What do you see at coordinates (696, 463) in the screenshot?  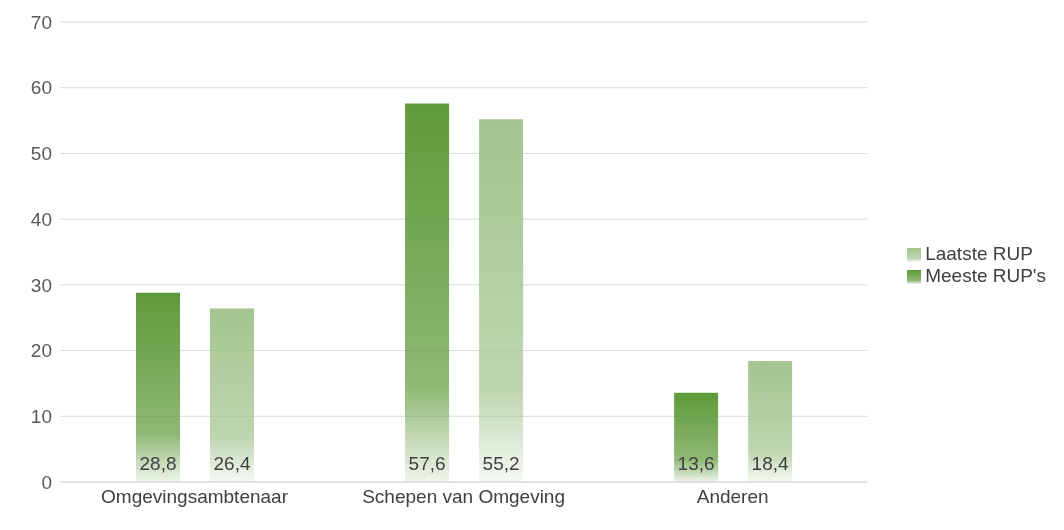 I see `data-label: 13,6` at bounding box center [696, 463].